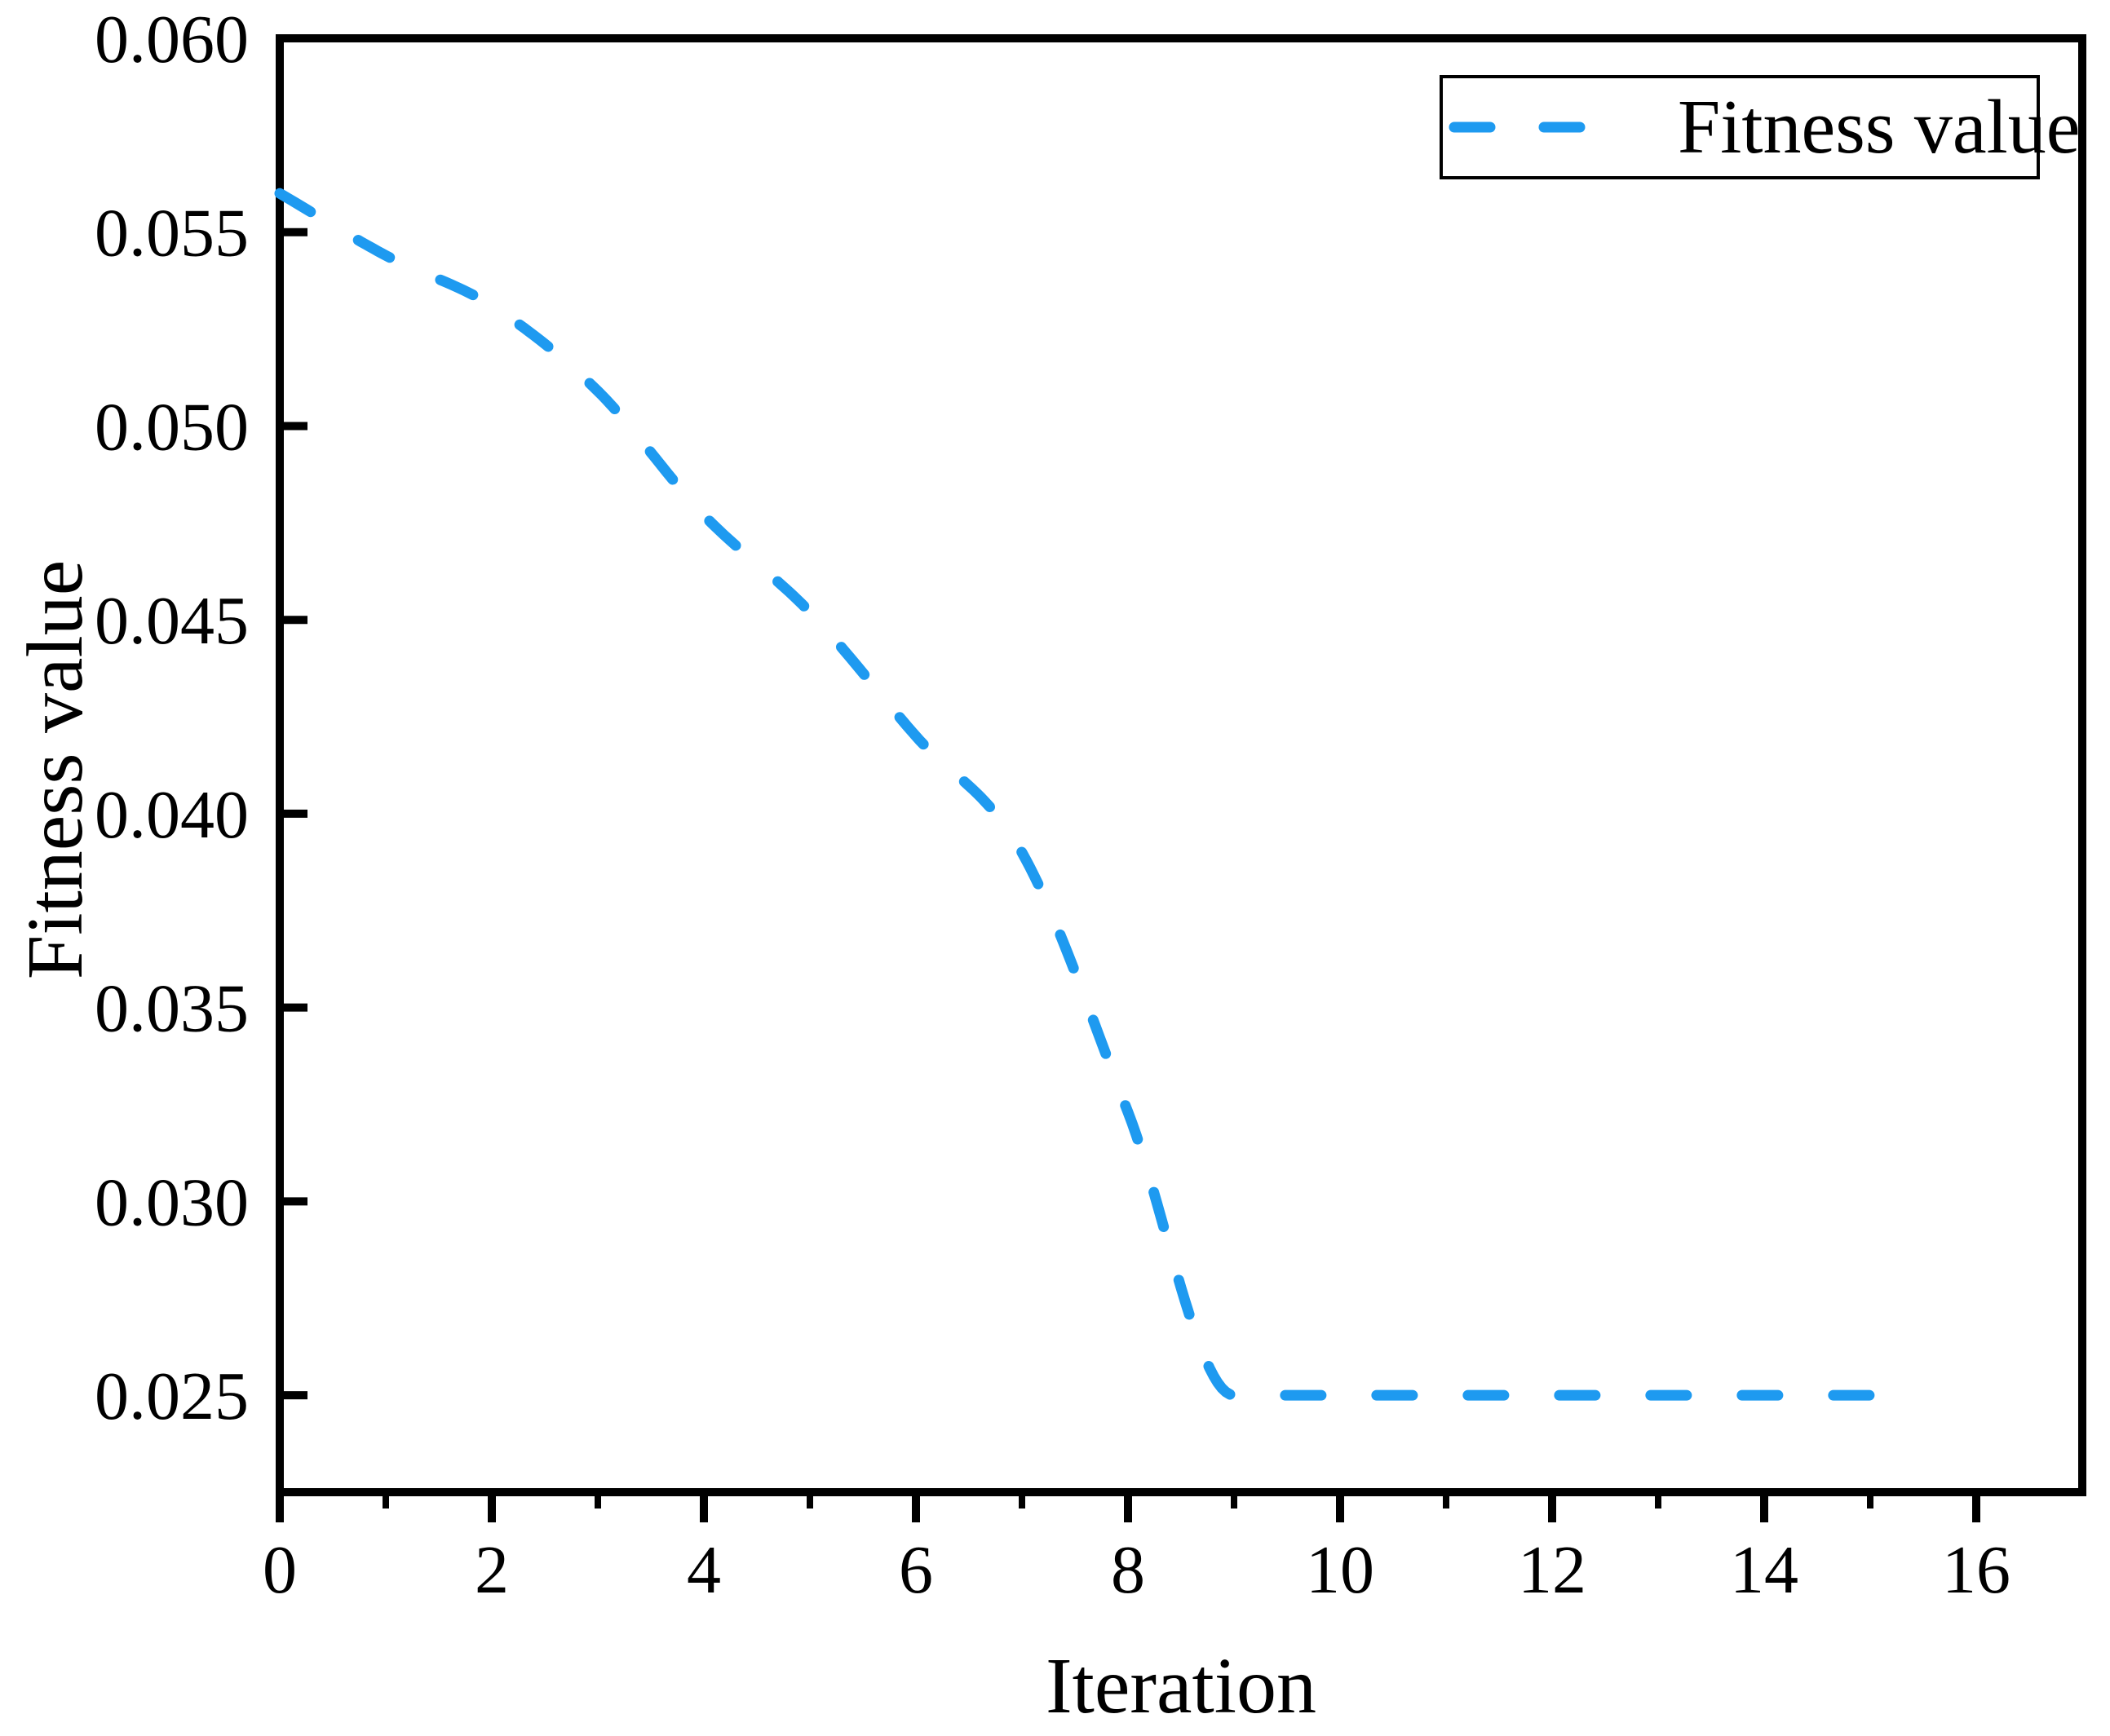  I want to click on legend-label: Fitness value, so click(1879, 127).